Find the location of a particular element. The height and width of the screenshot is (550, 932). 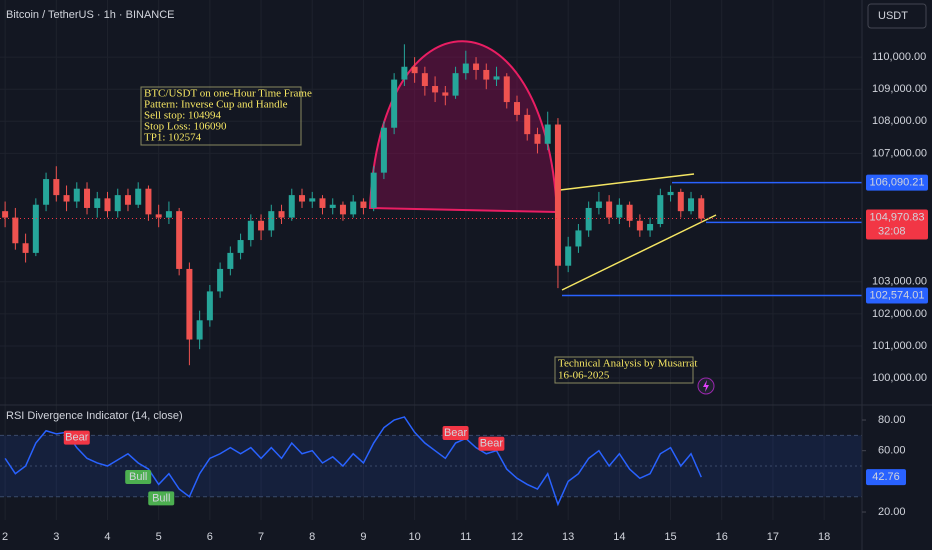

rsi-last-label: 42.76 is located at coordinates (886, 477).